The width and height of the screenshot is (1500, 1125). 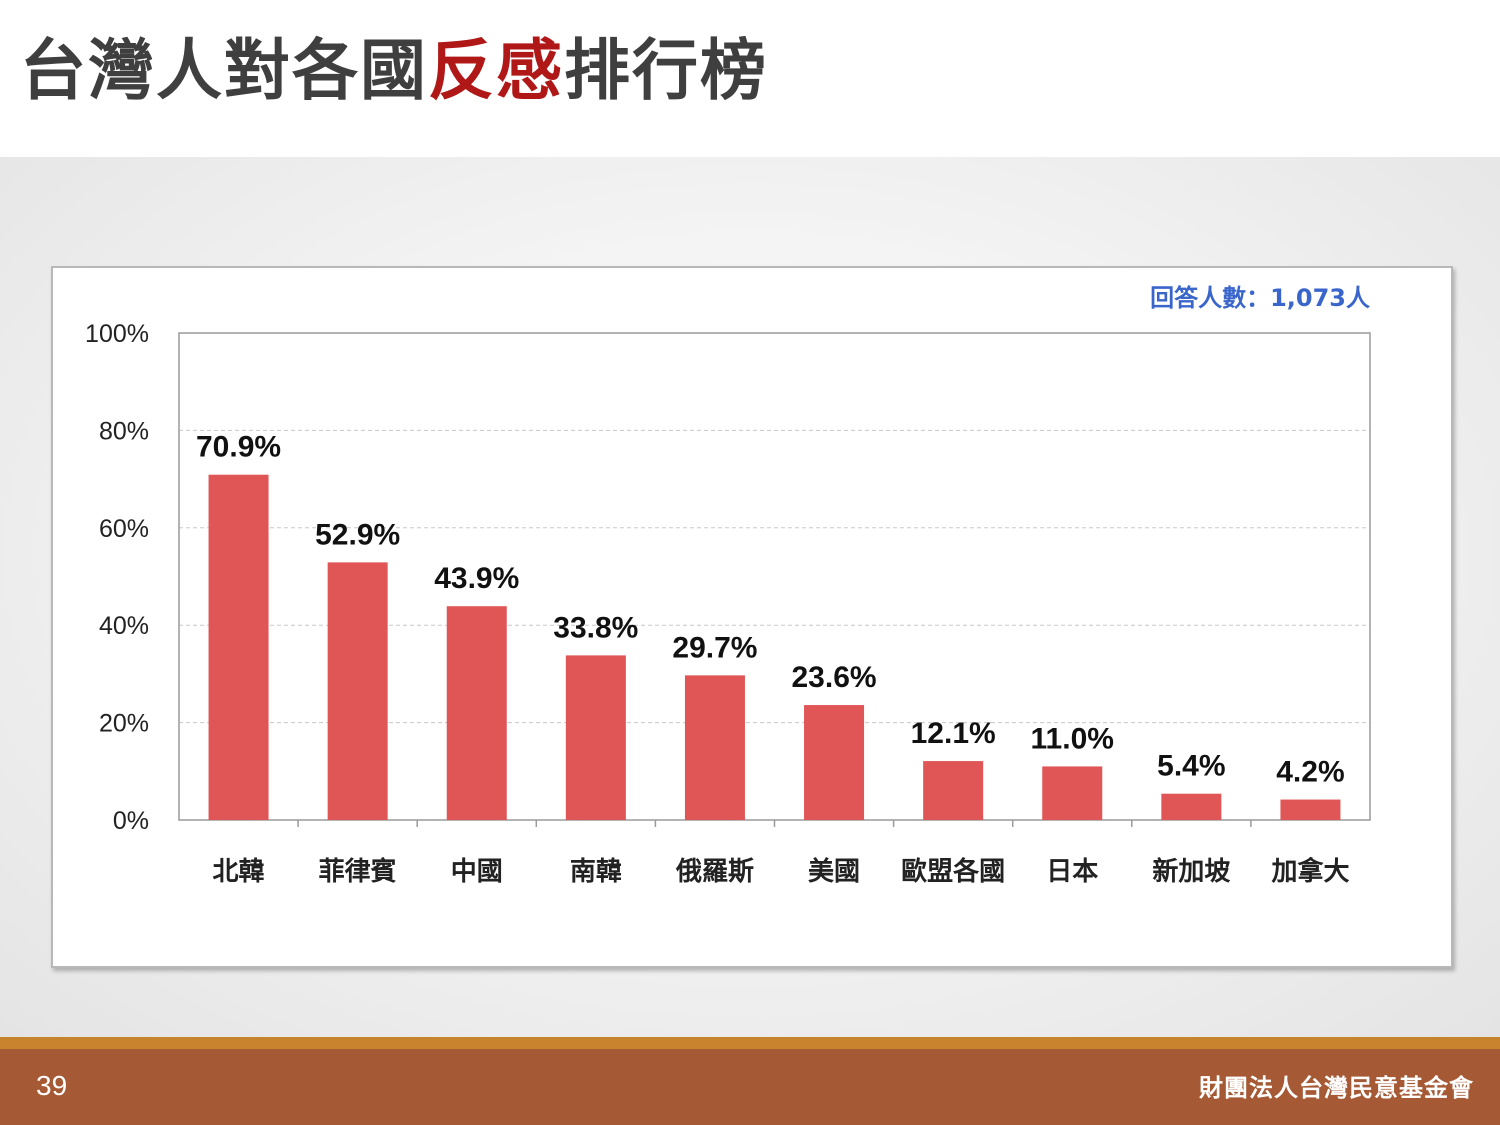 I want to click on title-bar: 台灣人對各國反感排行榜, so click(x=750, y=78).